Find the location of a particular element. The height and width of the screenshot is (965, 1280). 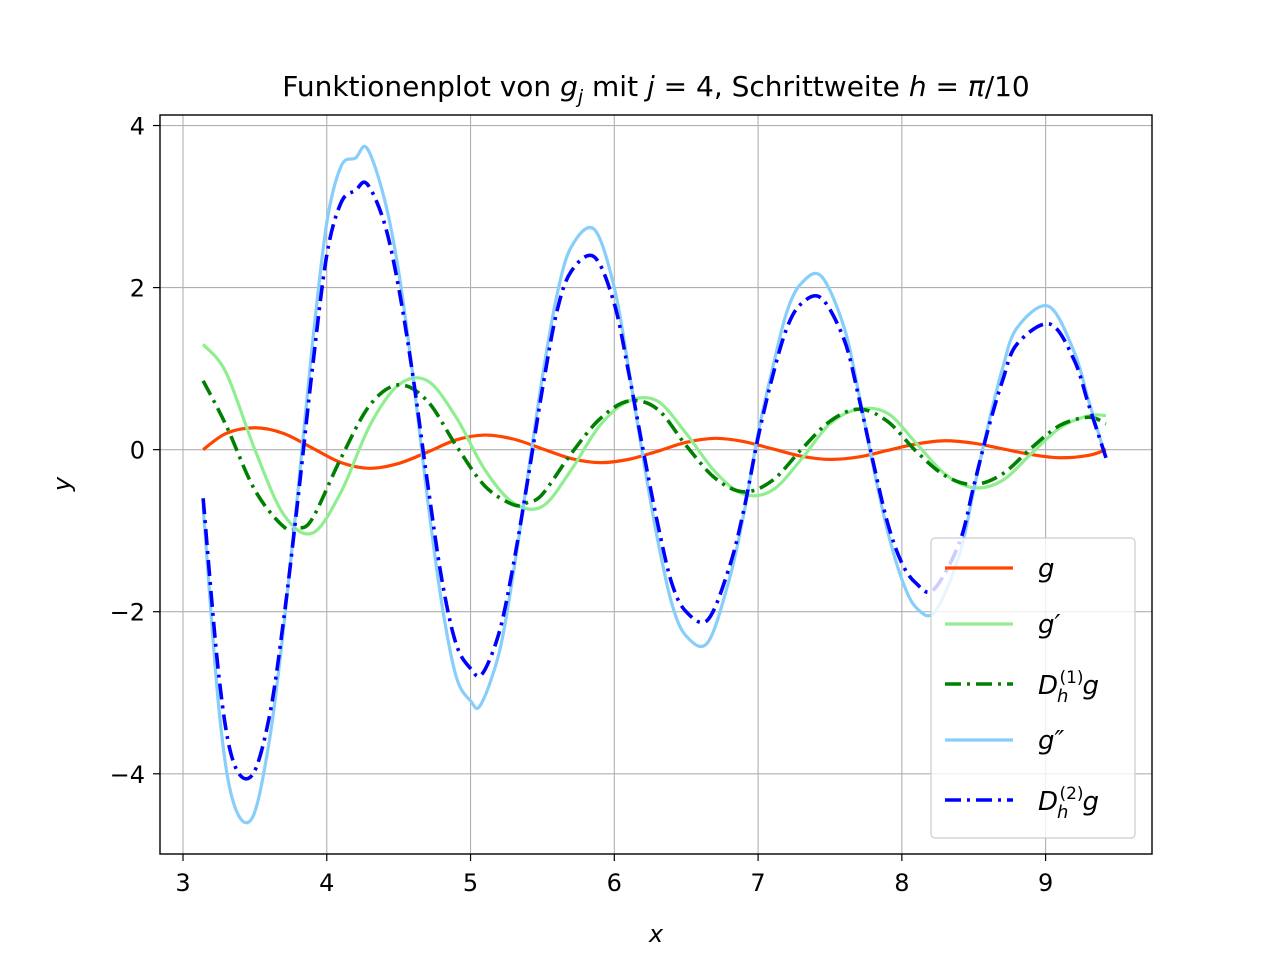

legend-box is located at coordinates (1033, 688).